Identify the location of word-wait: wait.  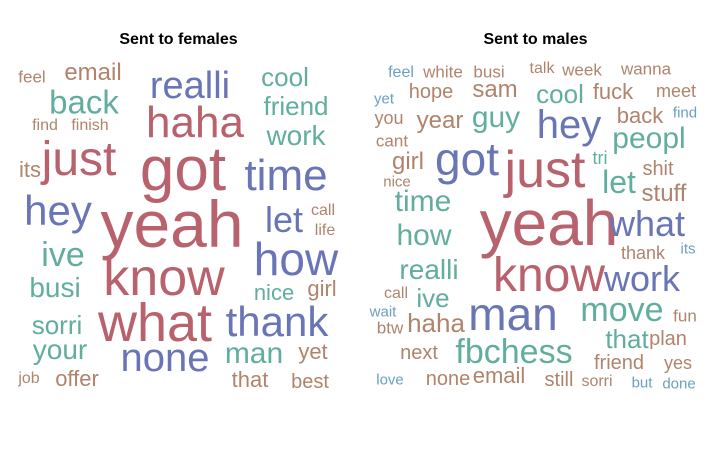
(383, 312).